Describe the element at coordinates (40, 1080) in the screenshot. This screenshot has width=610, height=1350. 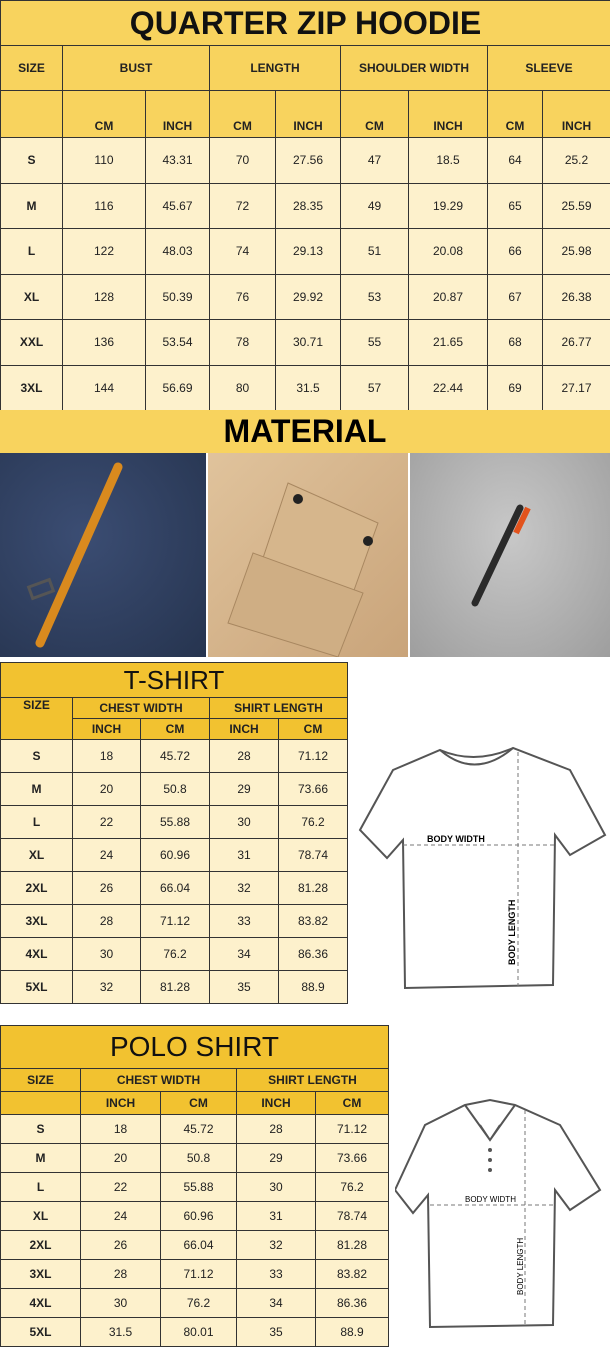
I see `size-header: SIZE` at that location.